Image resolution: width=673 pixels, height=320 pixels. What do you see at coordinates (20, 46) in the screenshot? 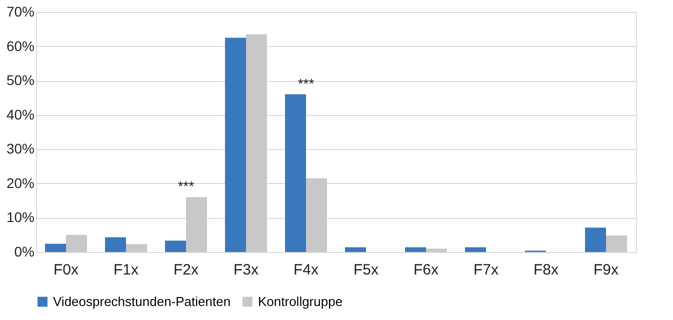
I see `y-tick-label: 60%` at bounding box center [20, 46].